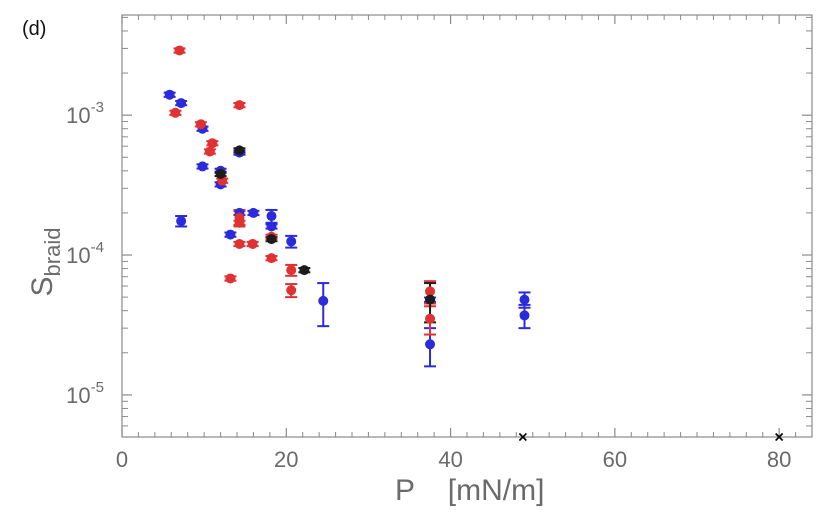 This screenshot has width=822, height=515. I want to click on y-tick-label: 10⁻⁵, so click(85, 393).